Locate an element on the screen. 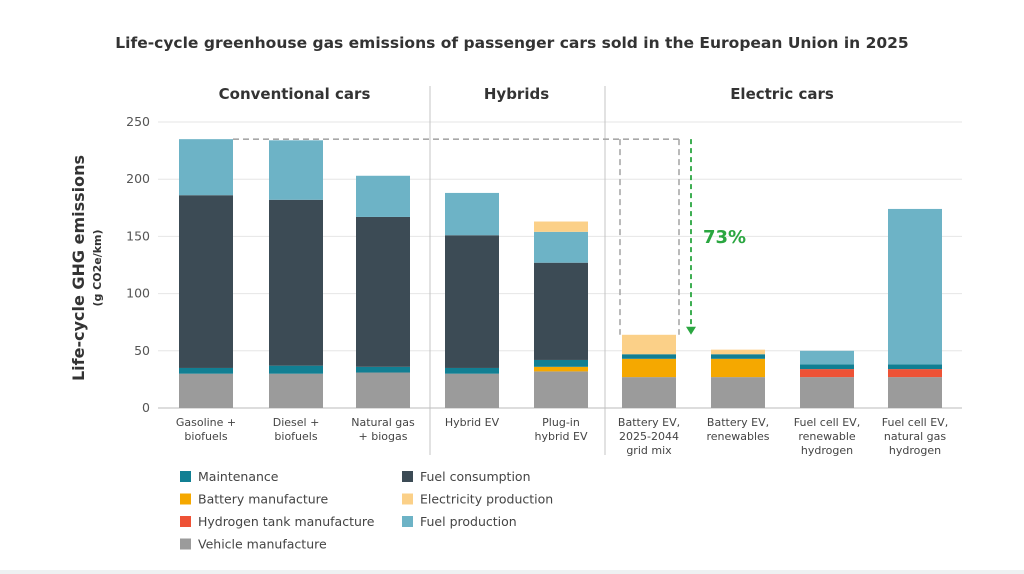  bar-battery-ev-renewables is located at coordinates (738, 378).